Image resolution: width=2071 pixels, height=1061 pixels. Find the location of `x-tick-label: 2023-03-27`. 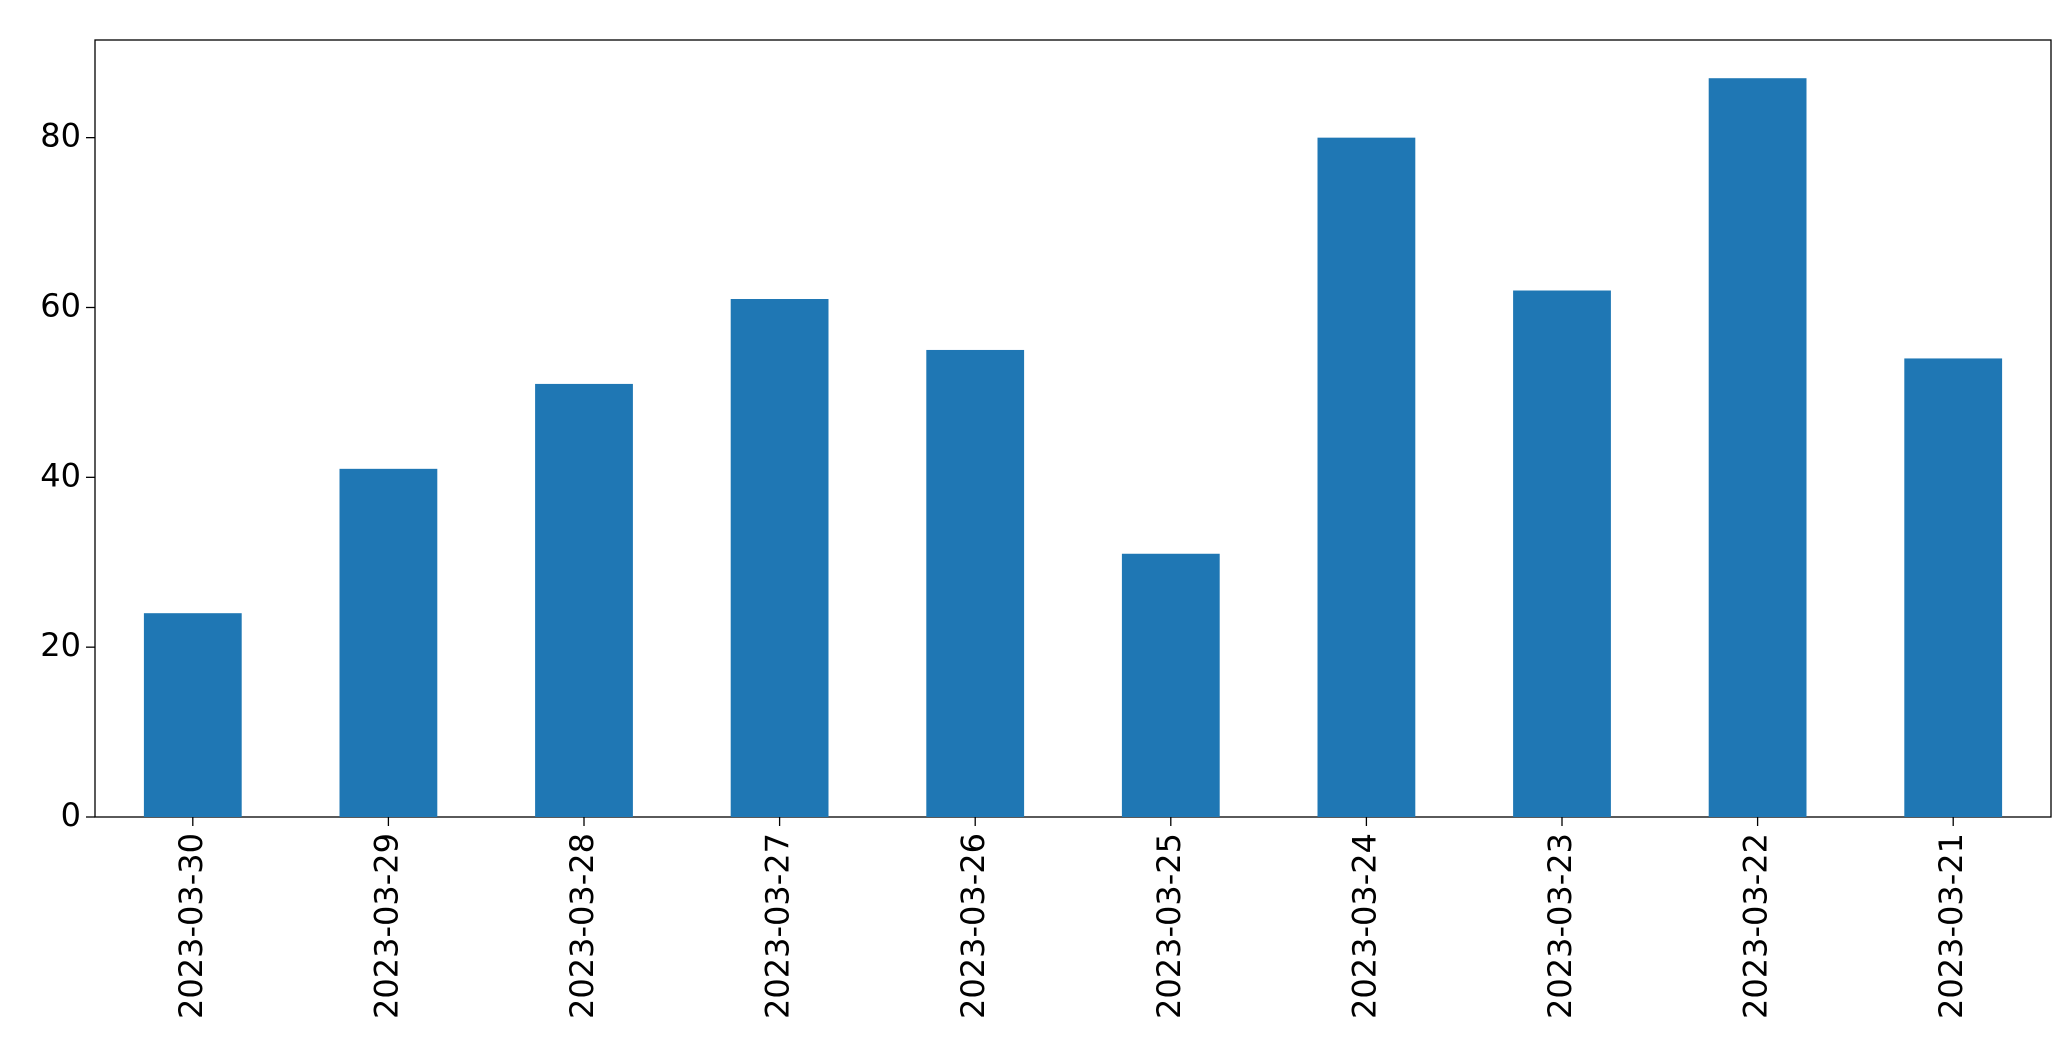

x-tick-label: 2023-03-27 is located at coordinates (778, 926).